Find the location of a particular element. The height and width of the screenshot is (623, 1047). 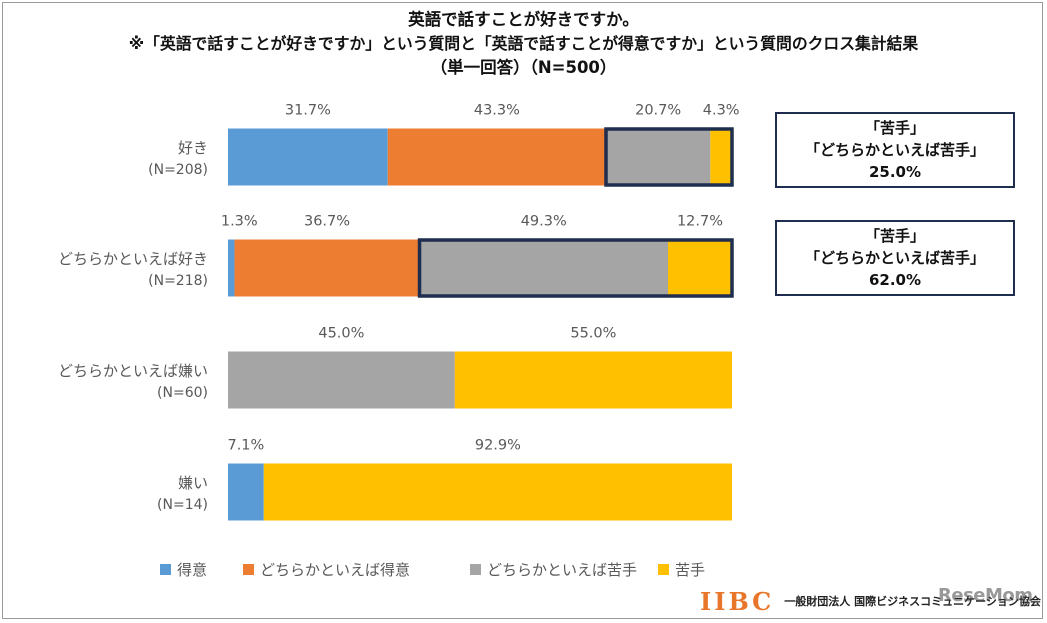

category-label: どちらかといえば好き is located at coordinates (133, 259).